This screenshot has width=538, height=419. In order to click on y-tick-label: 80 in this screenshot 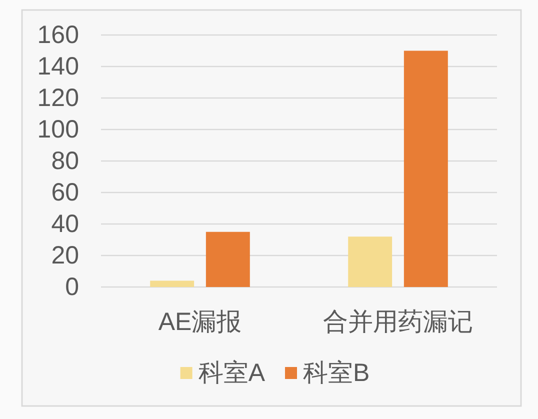, I will do `click(65, 161)`.